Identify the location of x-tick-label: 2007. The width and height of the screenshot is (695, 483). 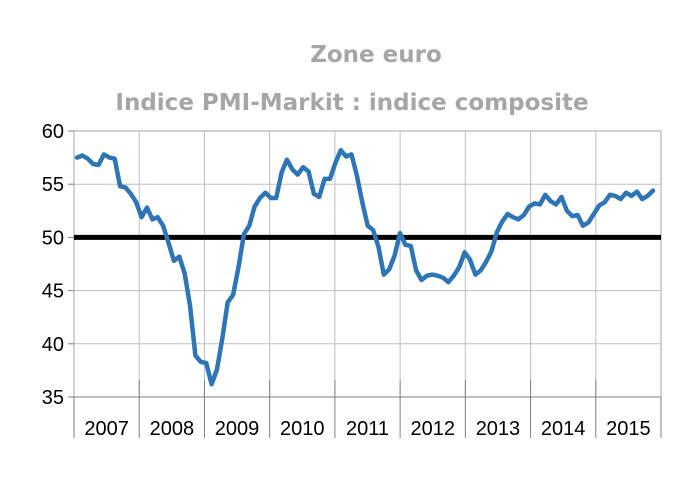
(106, 429).